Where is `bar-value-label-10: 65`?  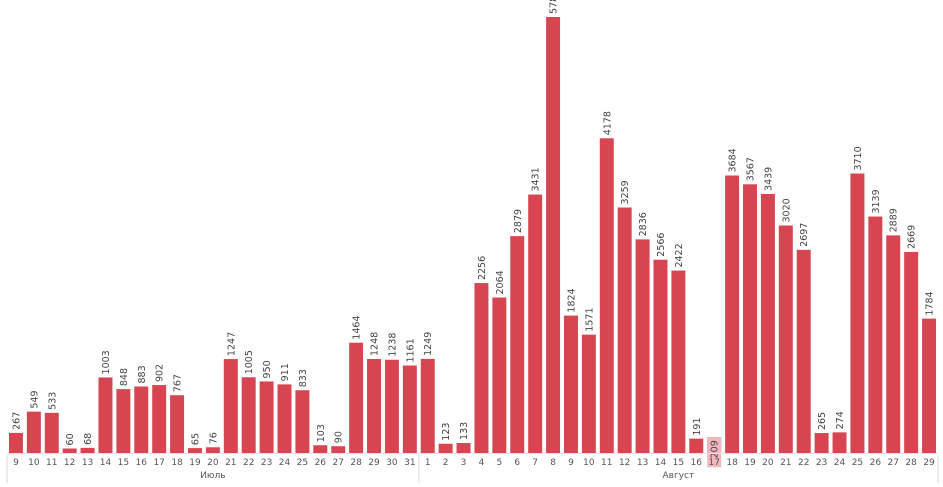
bar-value-label-10: 65 is located at coordinates (195, 439).